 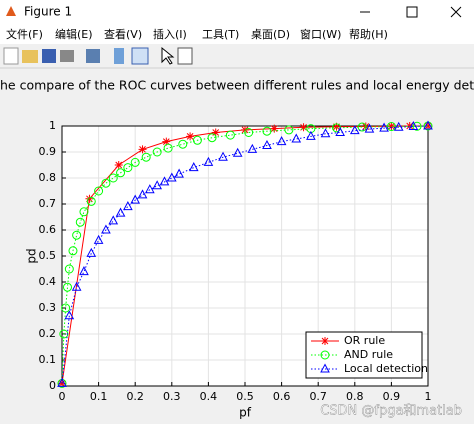 What do you see at coordinates (30, 56) in the screenshot?
I see `tool-open` at bounding box center [30, 56].